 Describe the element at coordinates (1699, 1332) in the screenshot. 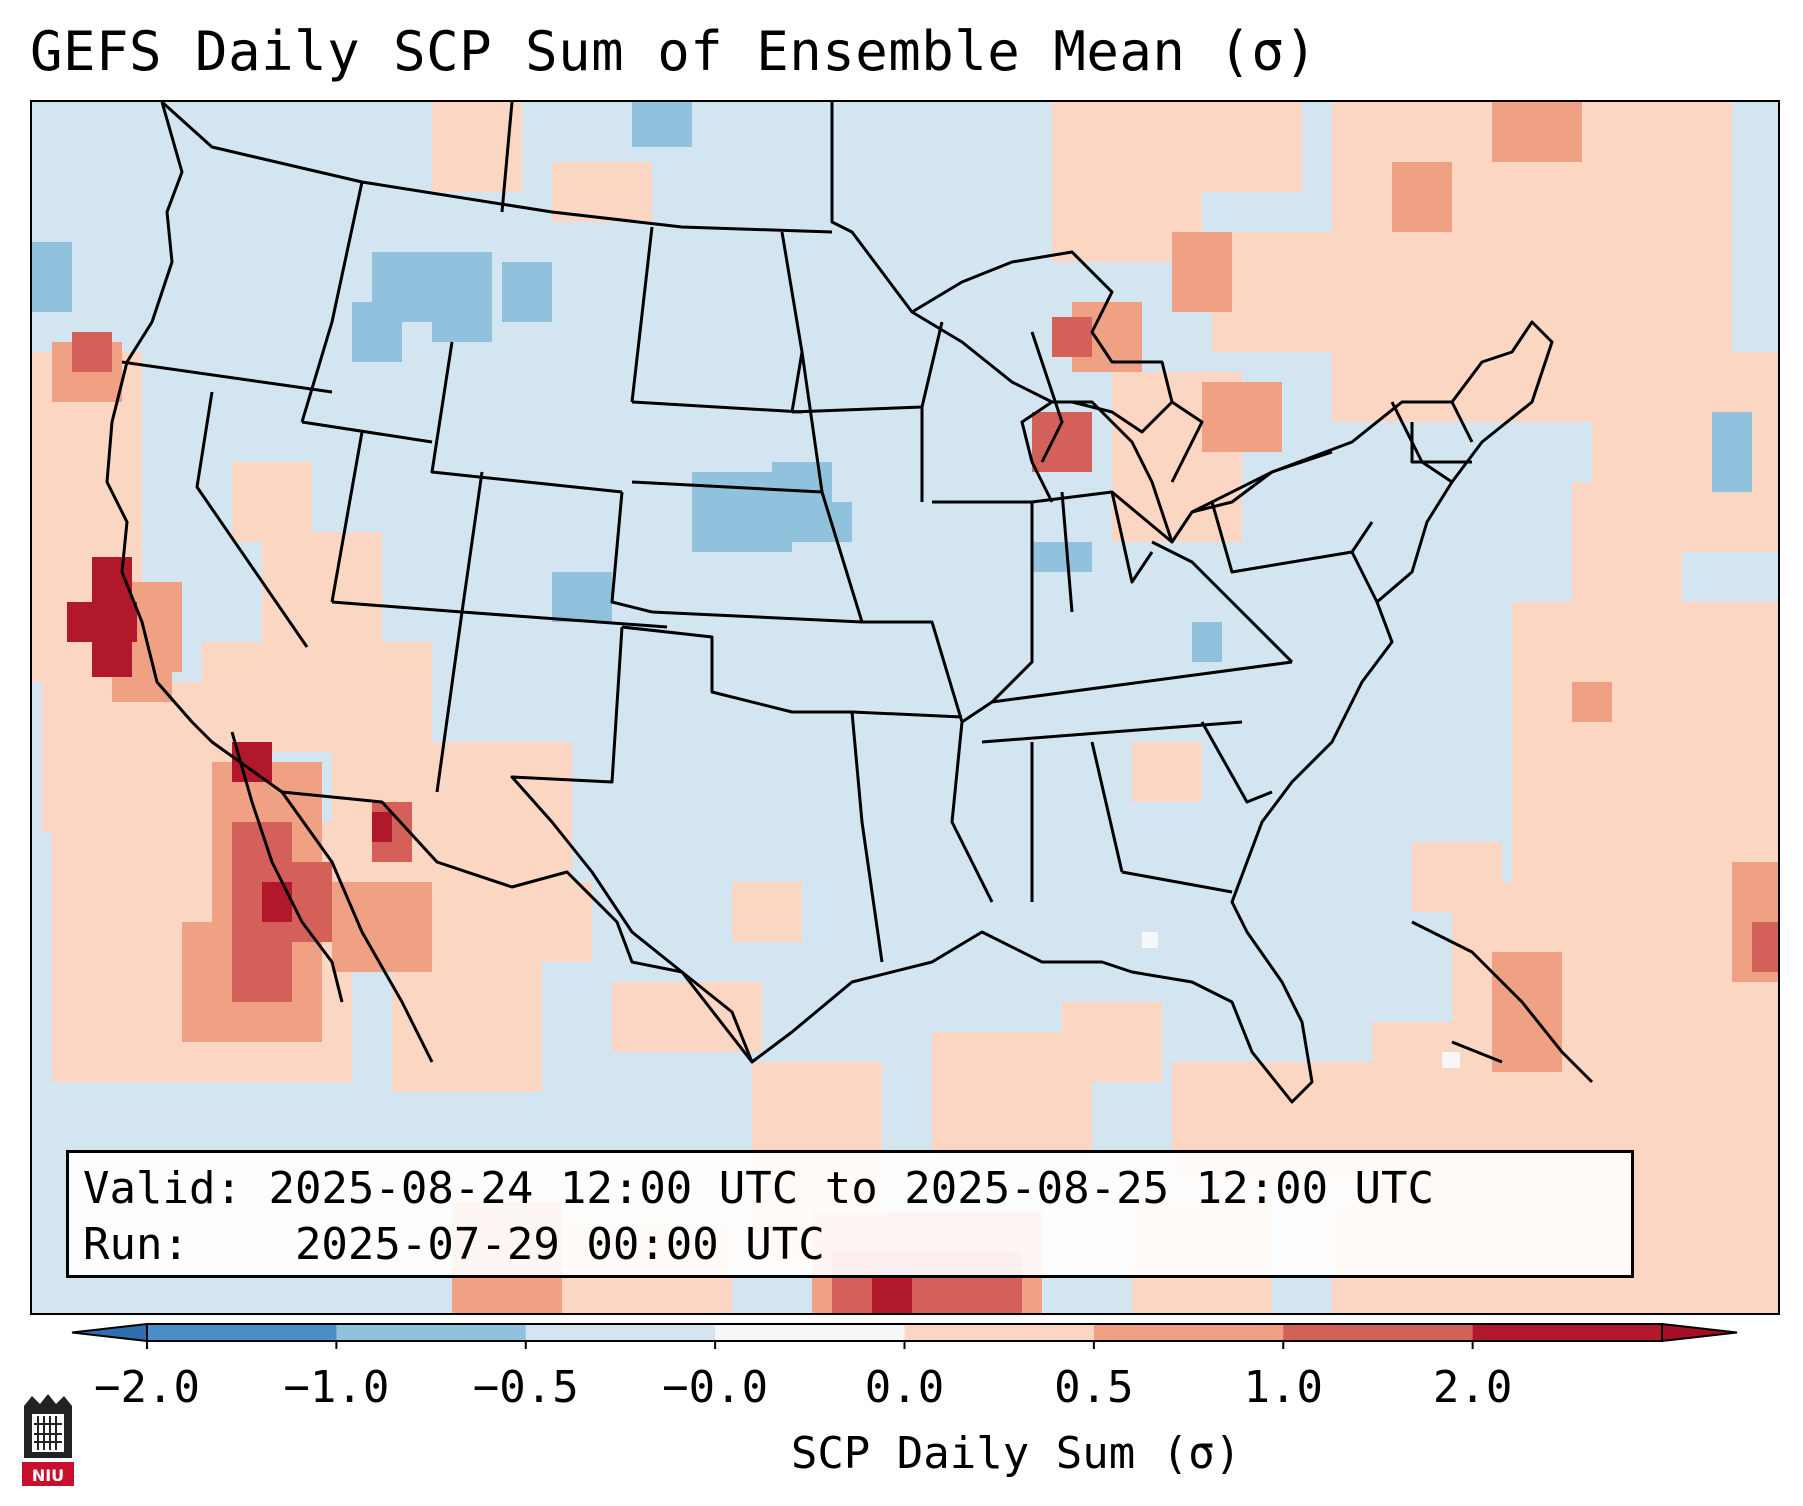

I see `colorbar-over-arrow` at that location.